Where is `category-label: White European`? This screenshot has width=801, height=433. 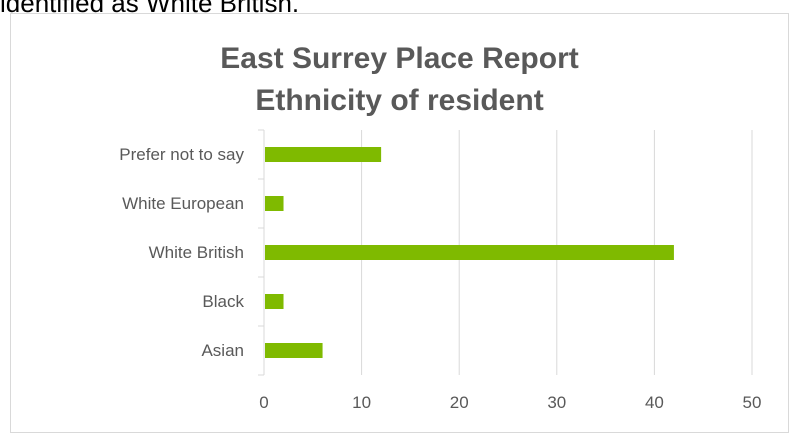
category-label: White European is located at coordinates (183, 203).